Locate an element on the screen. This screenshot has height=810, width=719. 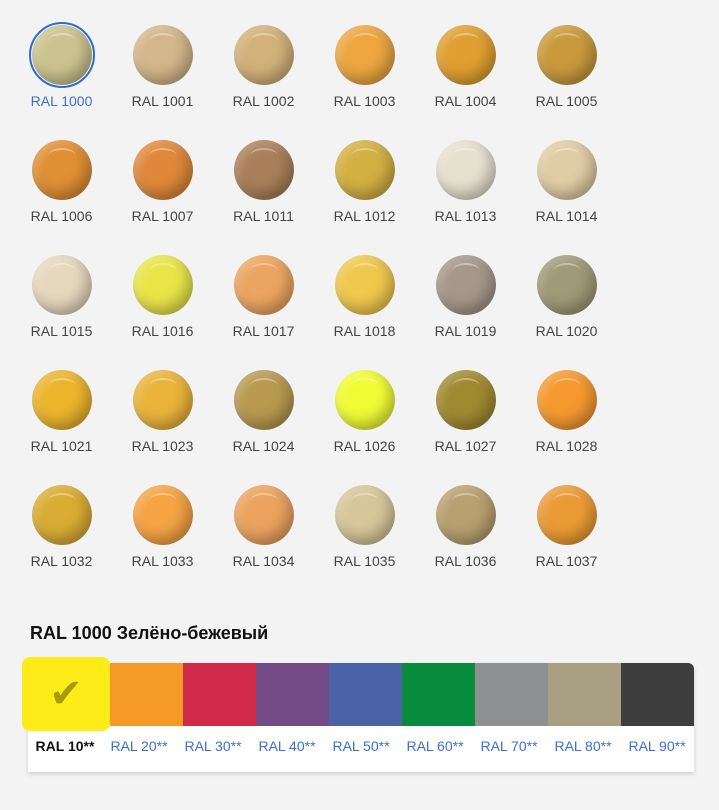
color-option: RAL 1032 is located at coordinates (61, 539).